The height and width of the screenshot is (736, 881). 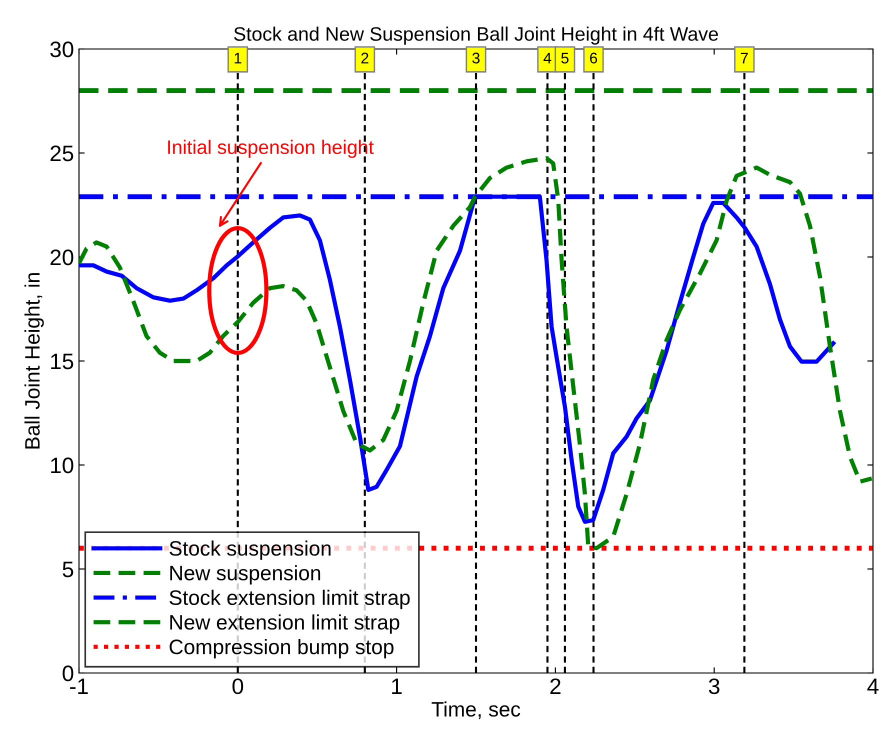 What do you see at coordinates (476, 710) in the screenshot?
I see `x-axis-title: Time, sec` at bounding box center [476, 710].